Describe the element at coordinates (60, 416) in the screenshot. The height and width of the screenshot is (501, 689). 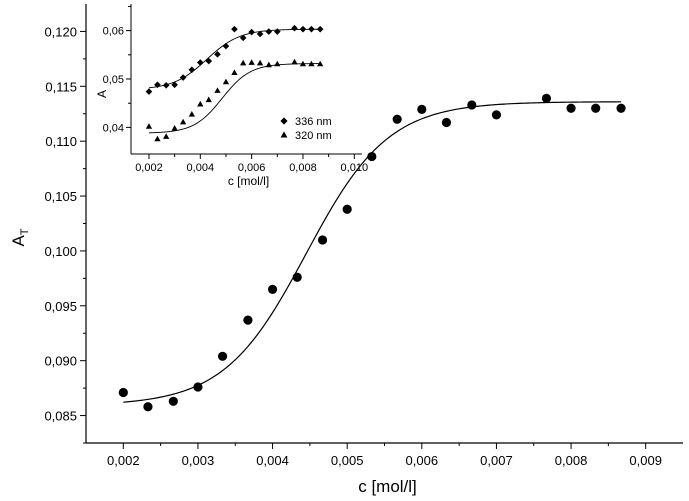
I see `y-tick-label: 0,085` at that location.